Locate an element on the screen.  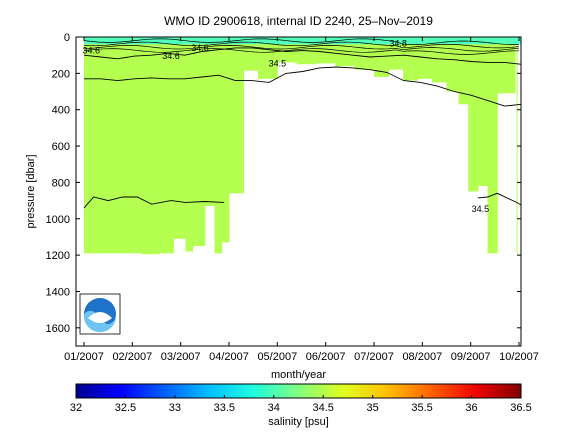
colorbar-tick-label: 34 is located at coordinates (274, 408).